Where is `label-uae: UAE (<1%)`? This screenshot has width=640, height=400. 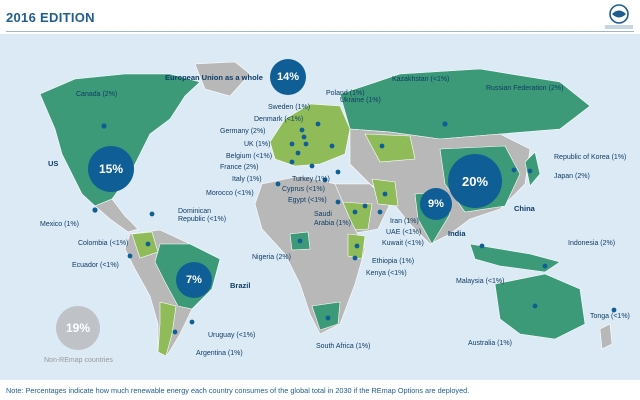
label-uae: UAE (<1%) is located at coordinates (404, 232).